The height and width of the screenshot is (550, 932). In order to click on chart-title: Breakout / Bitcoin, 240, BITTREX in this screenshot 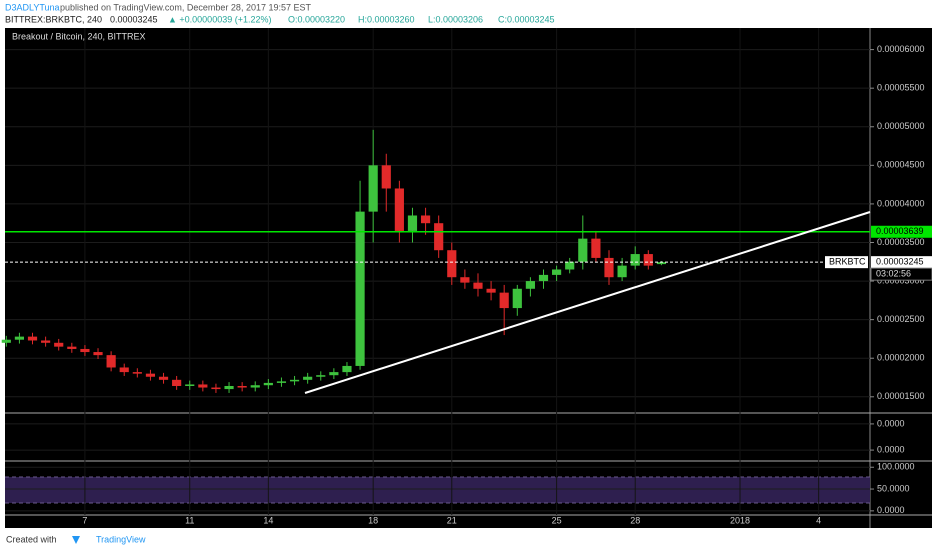, I will do `click(79, 36)`.